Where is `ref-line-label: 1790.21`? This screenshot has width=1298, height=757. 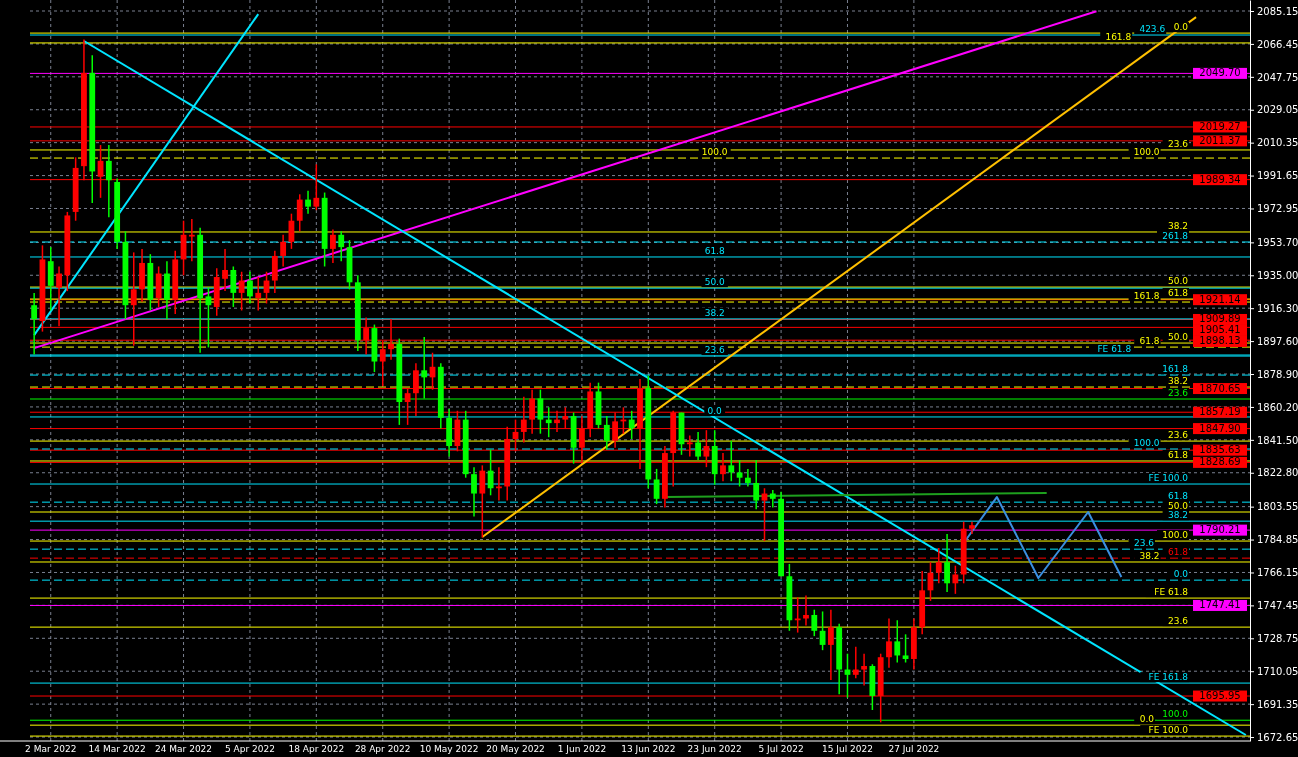 ref-line-label: 1790.21 is located at coordinates (1220, 530).